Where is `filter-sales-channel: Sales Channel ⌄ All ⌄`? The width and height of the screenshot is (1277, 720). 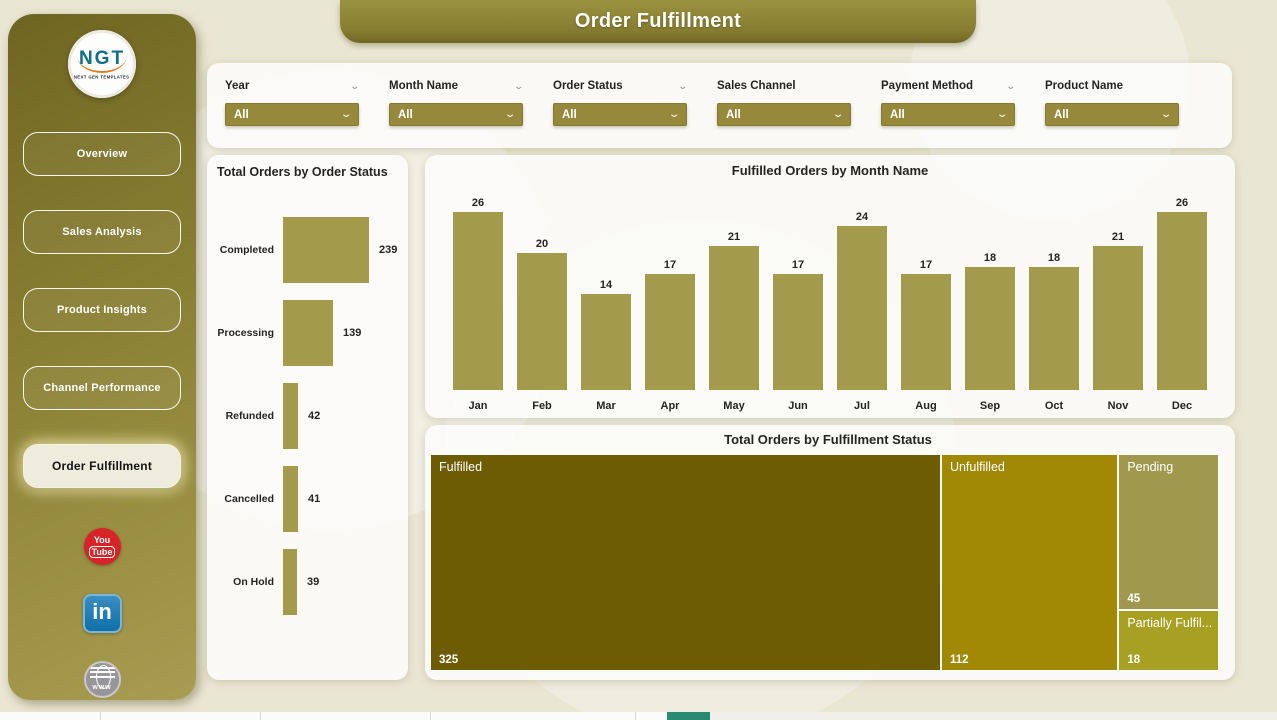
filter-sales-channel: Sales Channel ⌄ All ⌄ is located at coordinates (784, 112).